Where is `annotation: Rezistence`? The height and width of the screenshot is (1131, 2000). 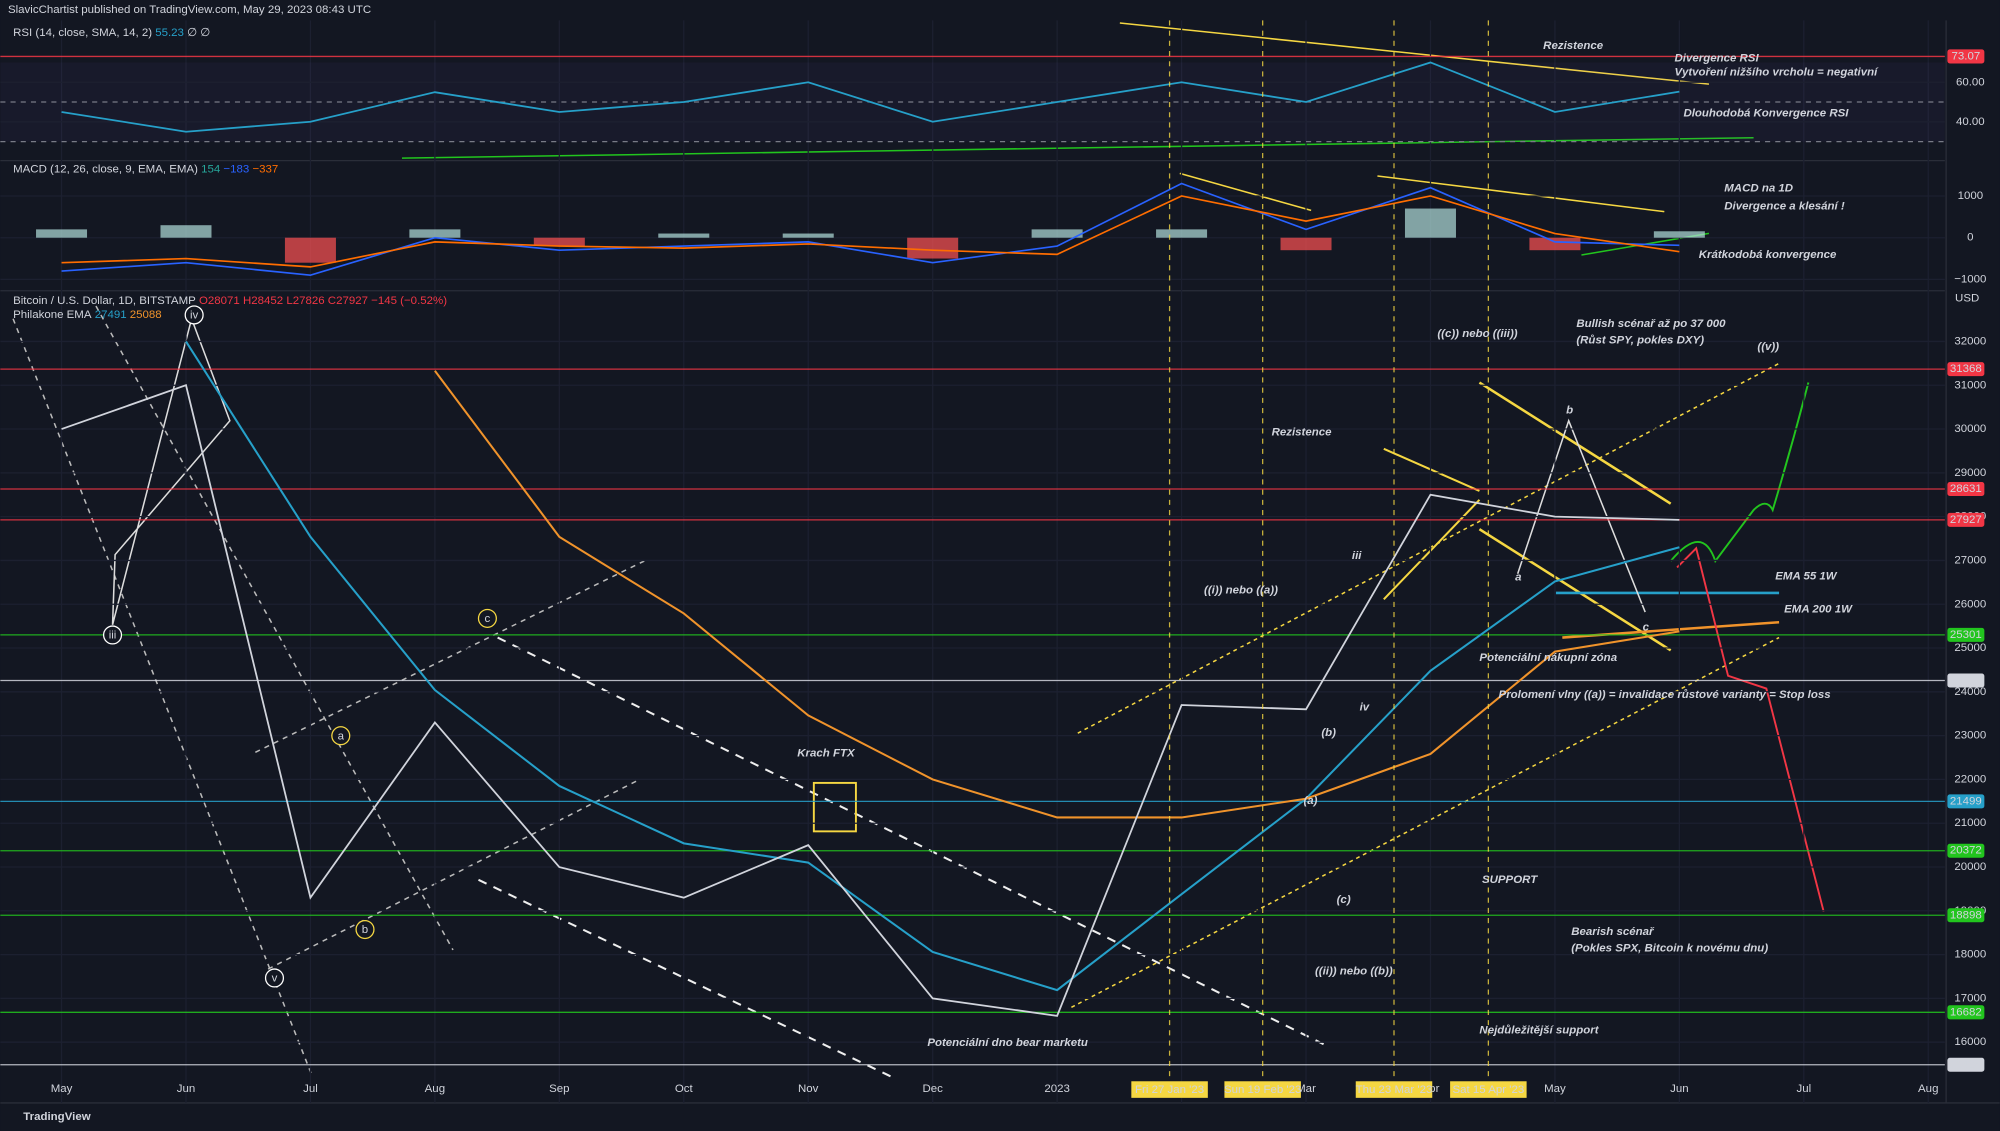
annotation: Rezistence is located at coordinates (1302, 432).